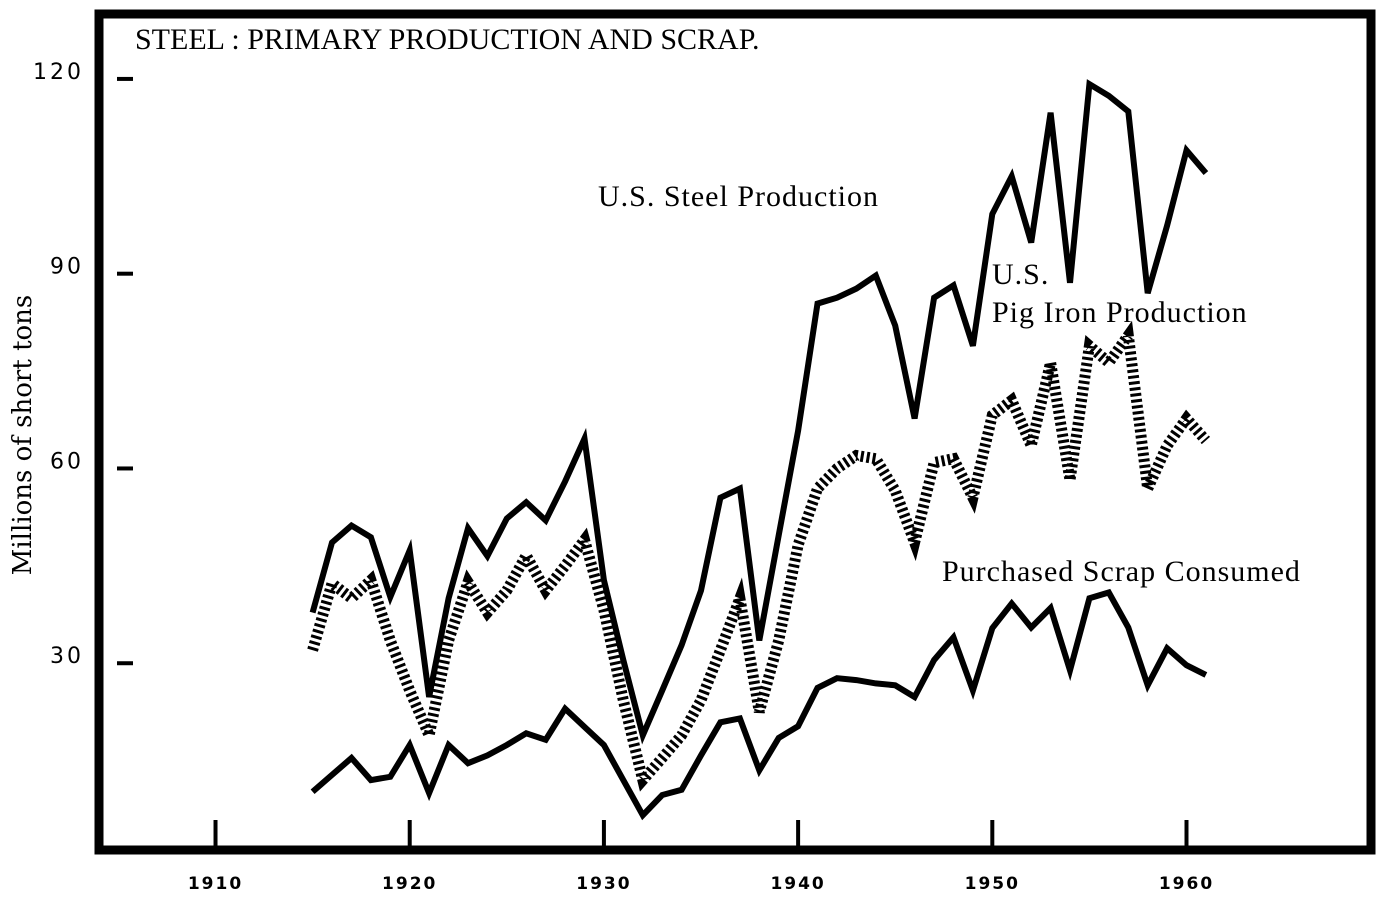 The image size is (1398, 901). Describe the element at coordinates (992, 884) in the screenshot. I see `x-tick-label: 1950` at that location.